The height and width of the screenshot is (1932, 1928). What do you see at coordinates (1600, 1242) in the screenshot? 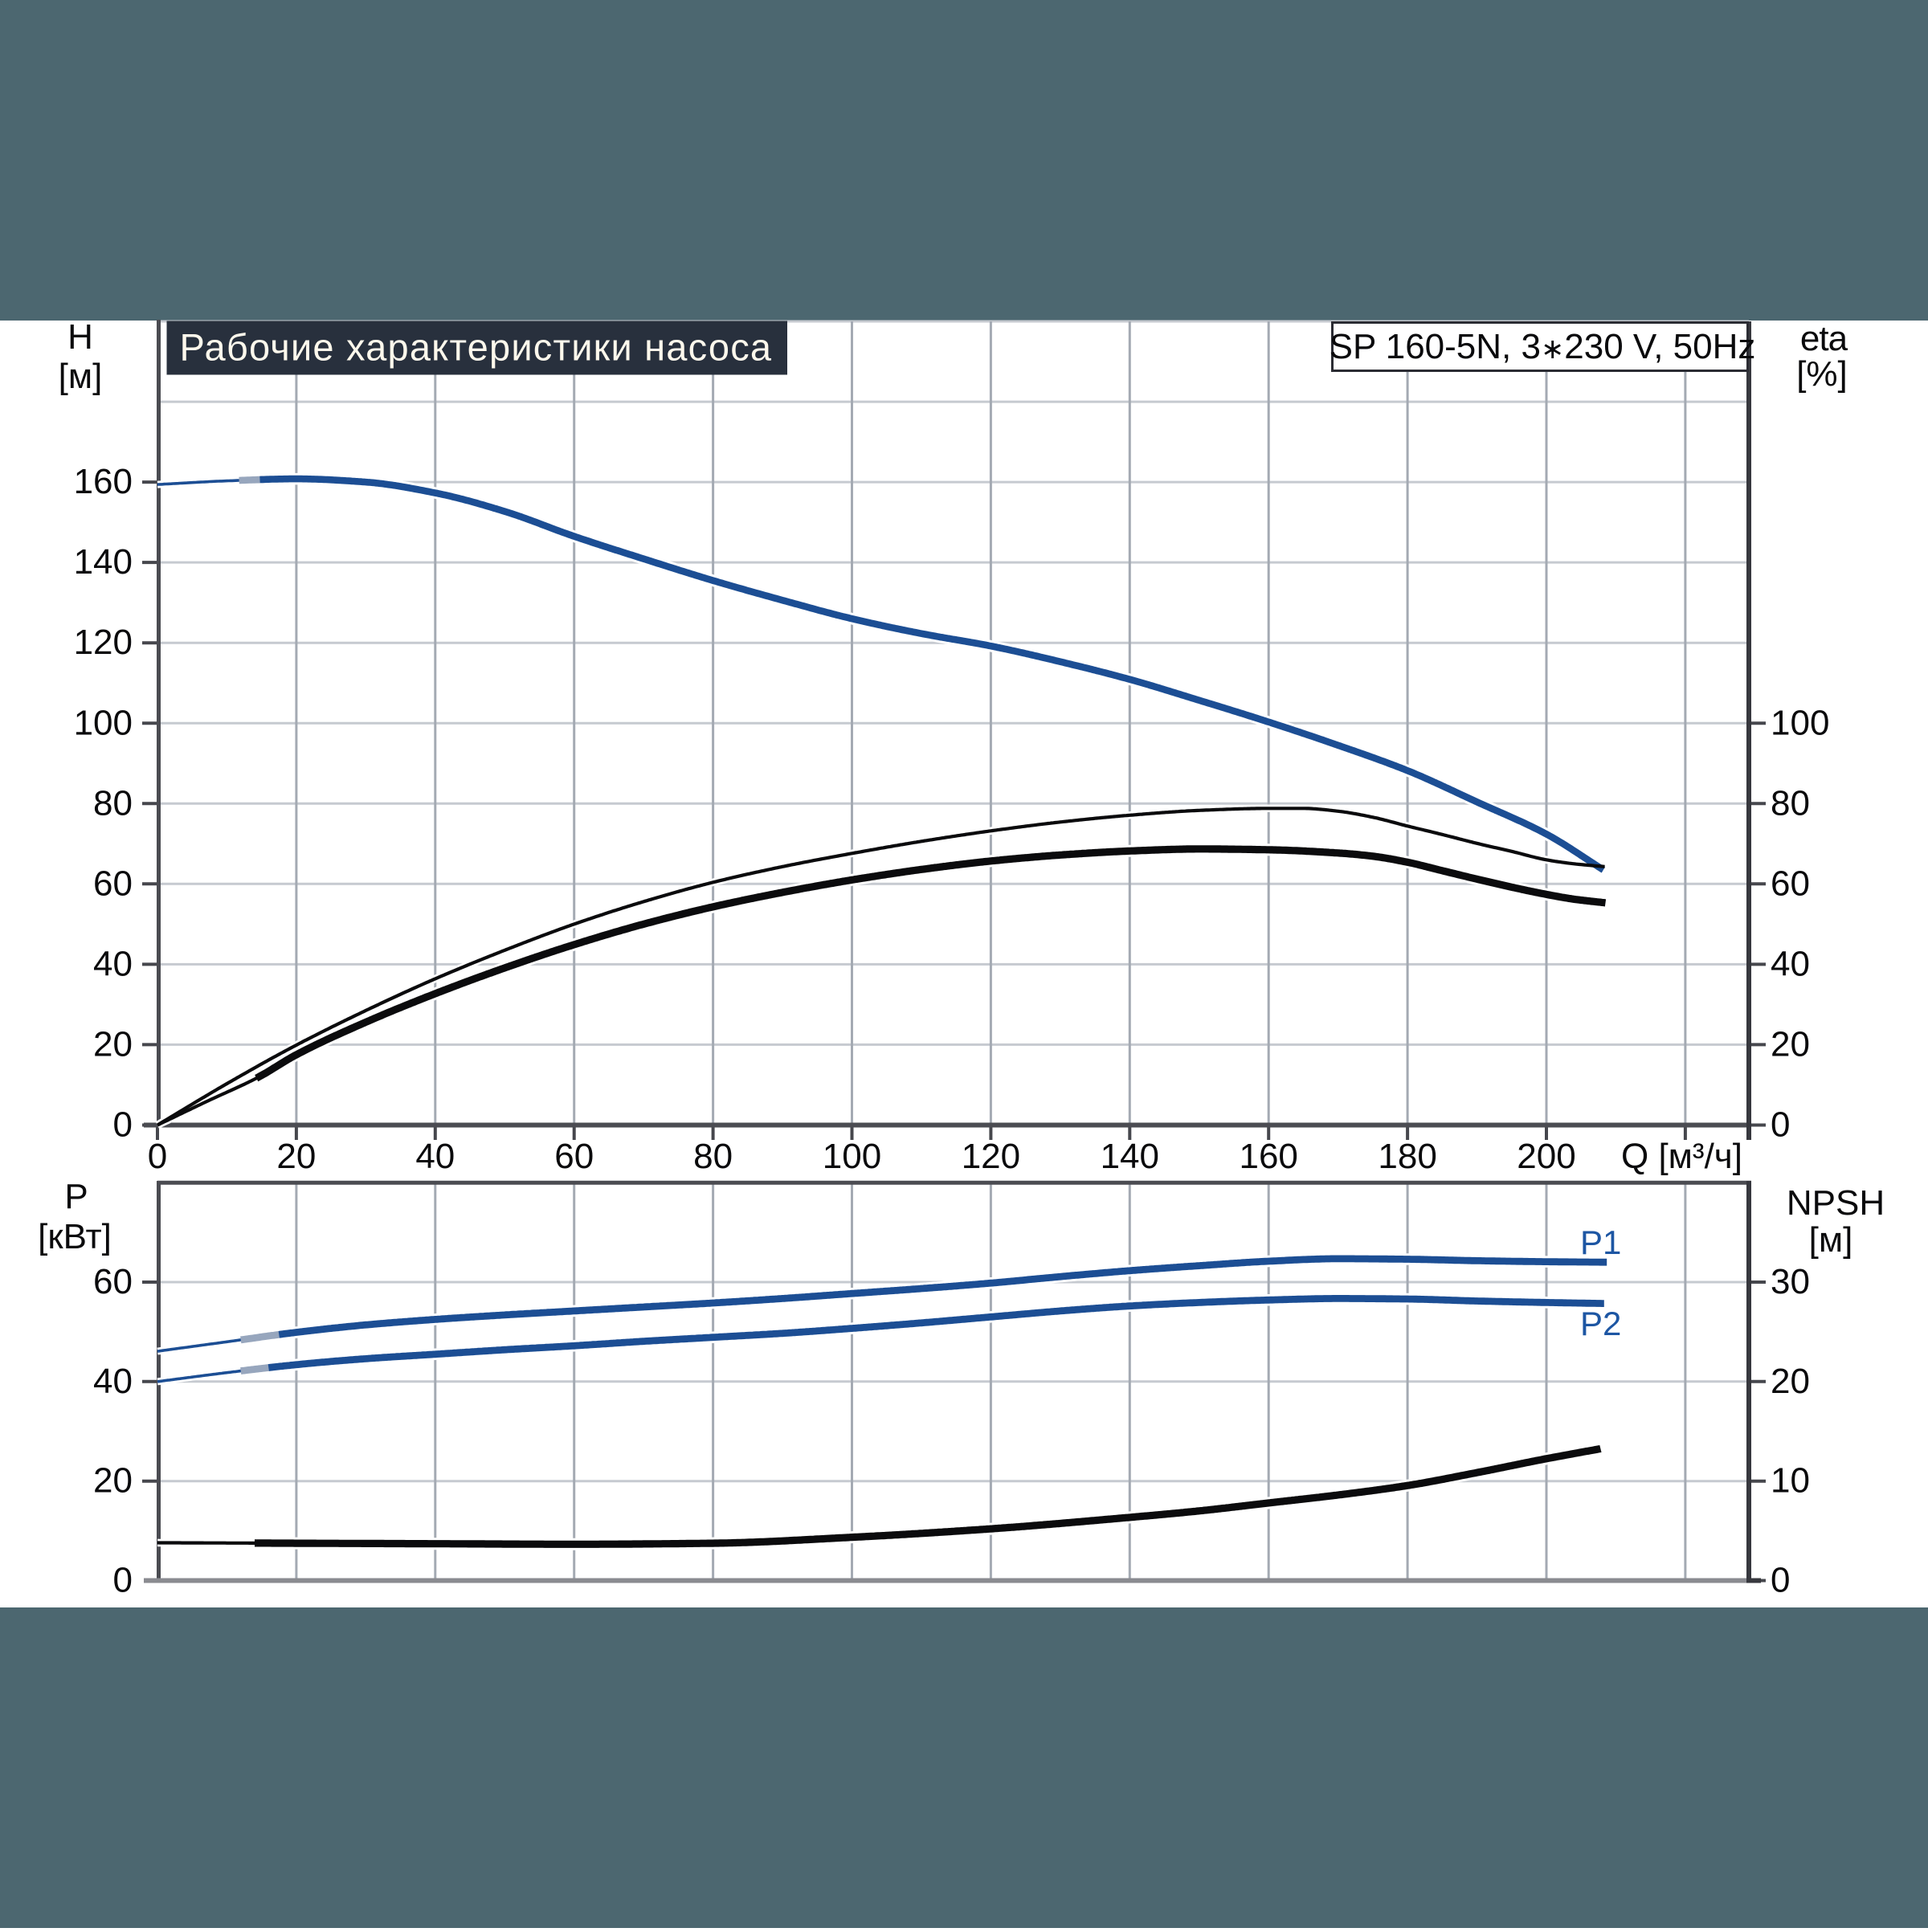
I see `svg-text: P1` at bounding box center [1600, 1242].